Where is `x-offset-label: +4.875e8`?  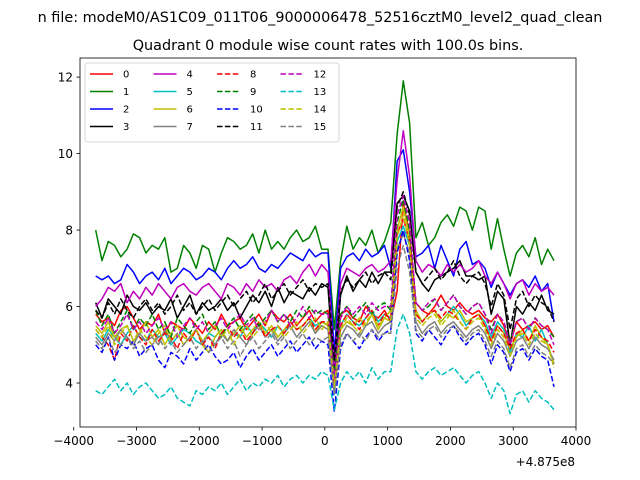
x-offset-label: +4.875e8 is located at coordinates (545, 462).